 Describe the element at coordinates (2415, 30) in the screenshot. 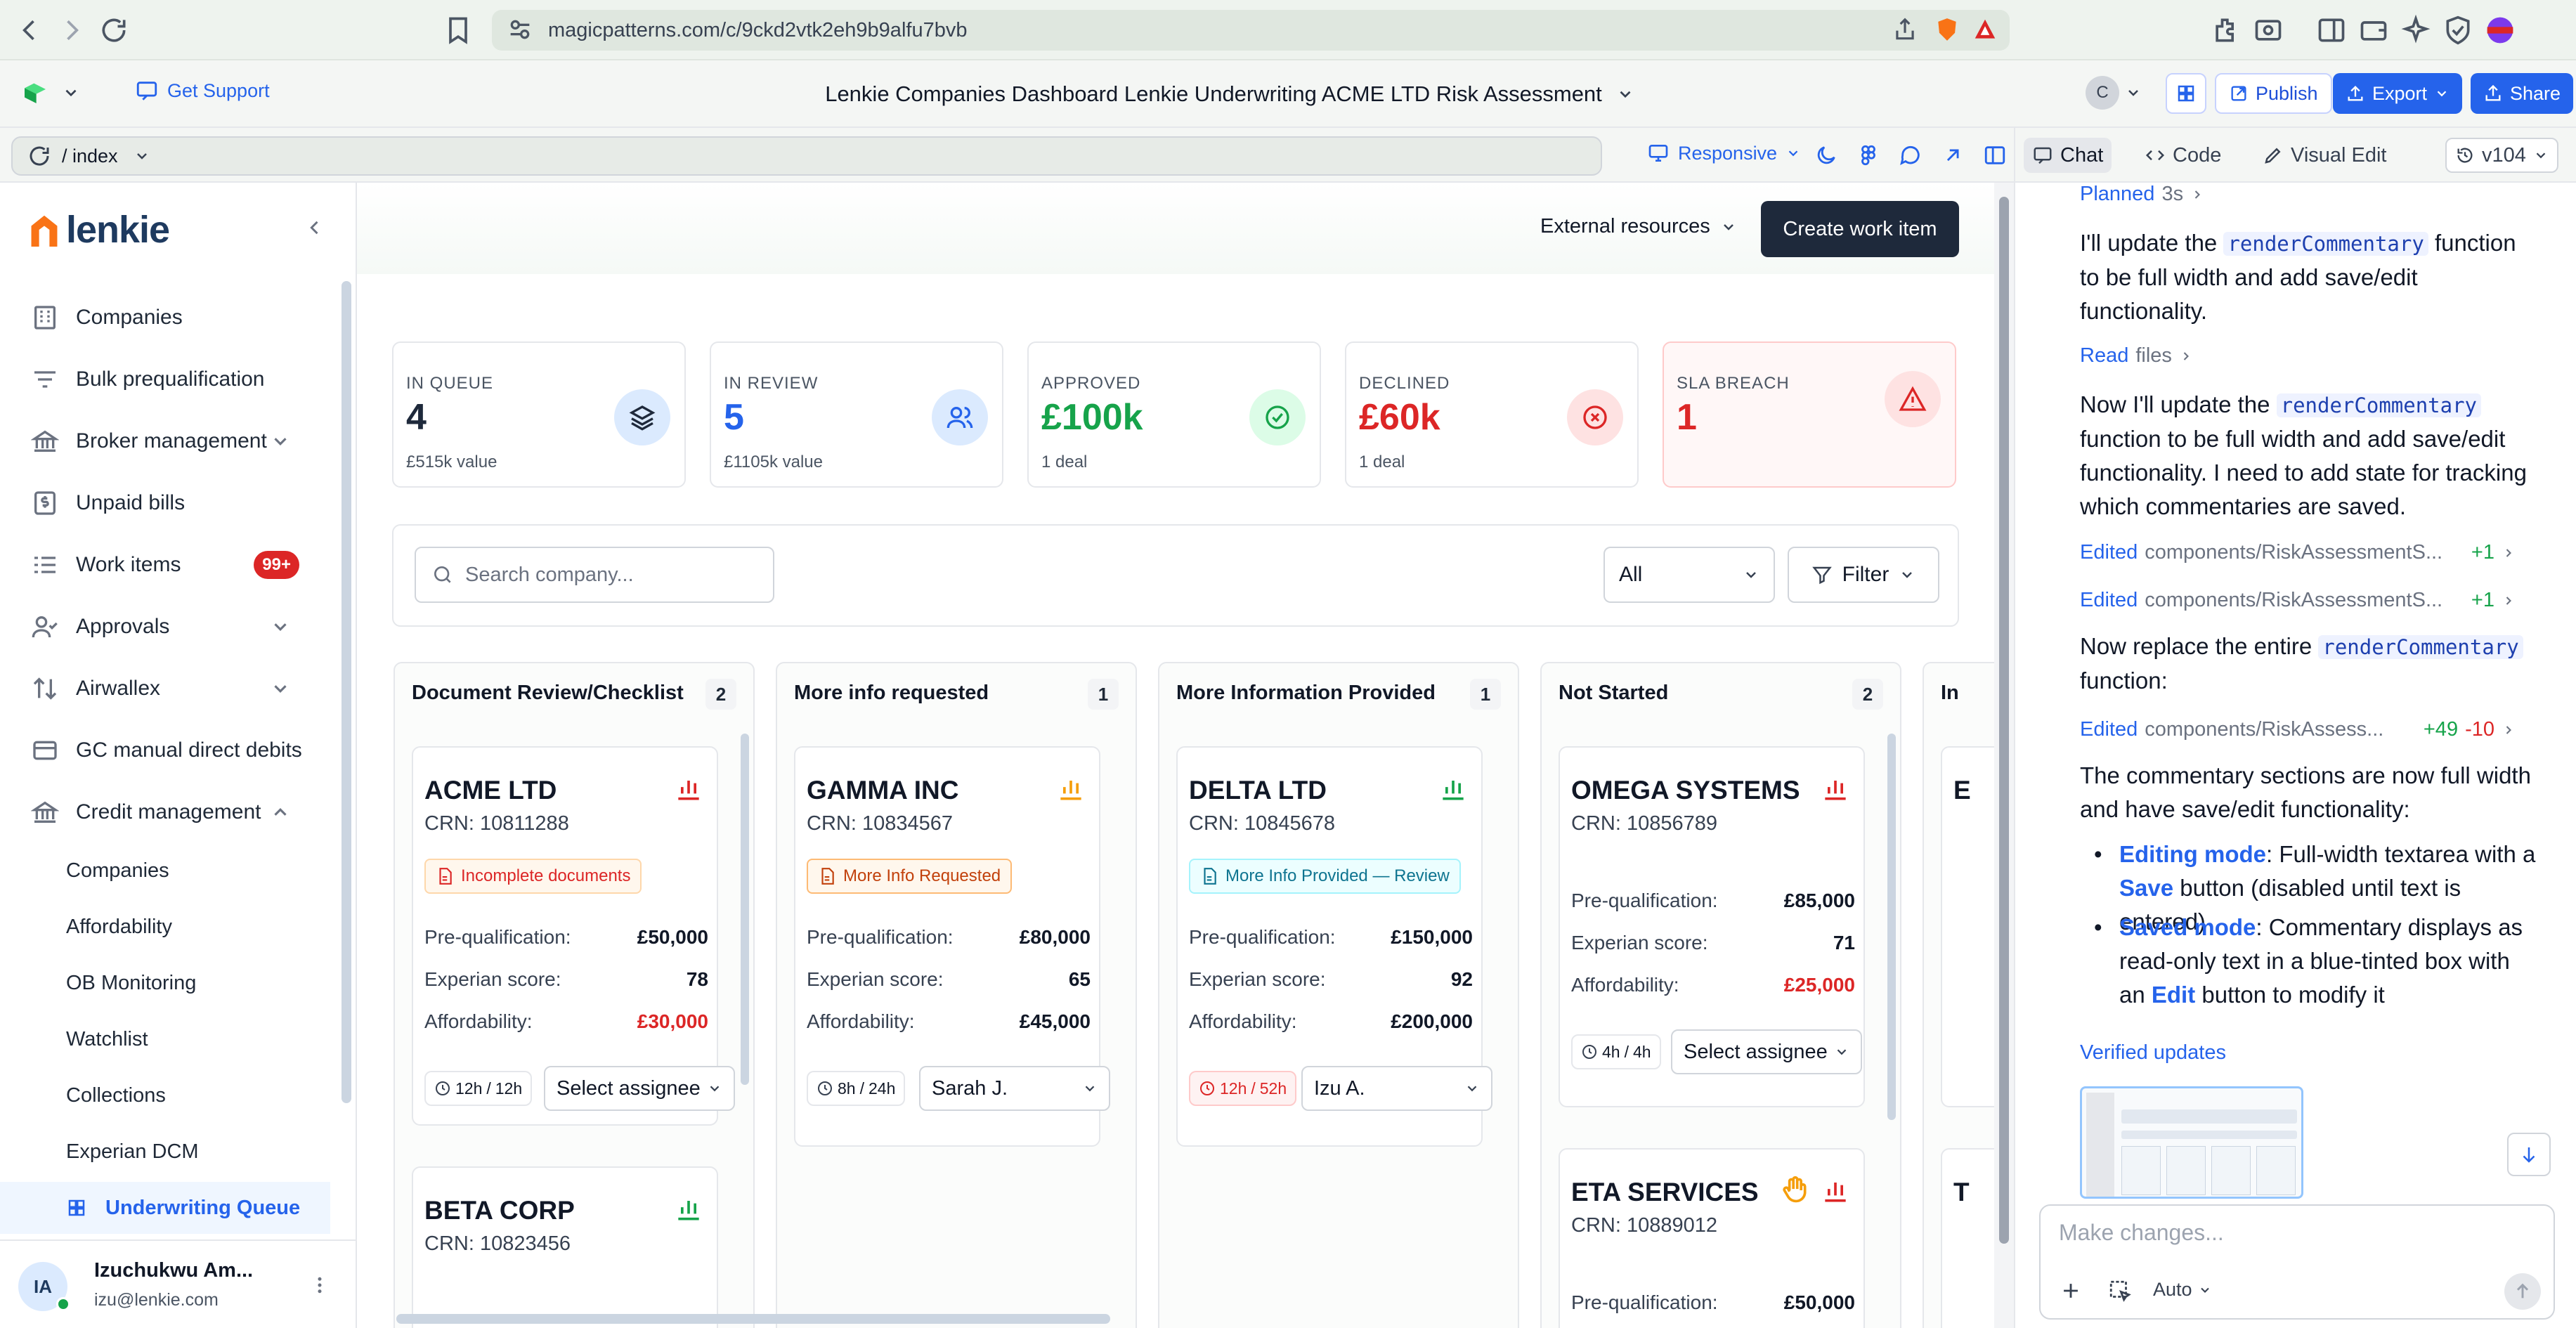

I see `leo-ai-icon` at that location.